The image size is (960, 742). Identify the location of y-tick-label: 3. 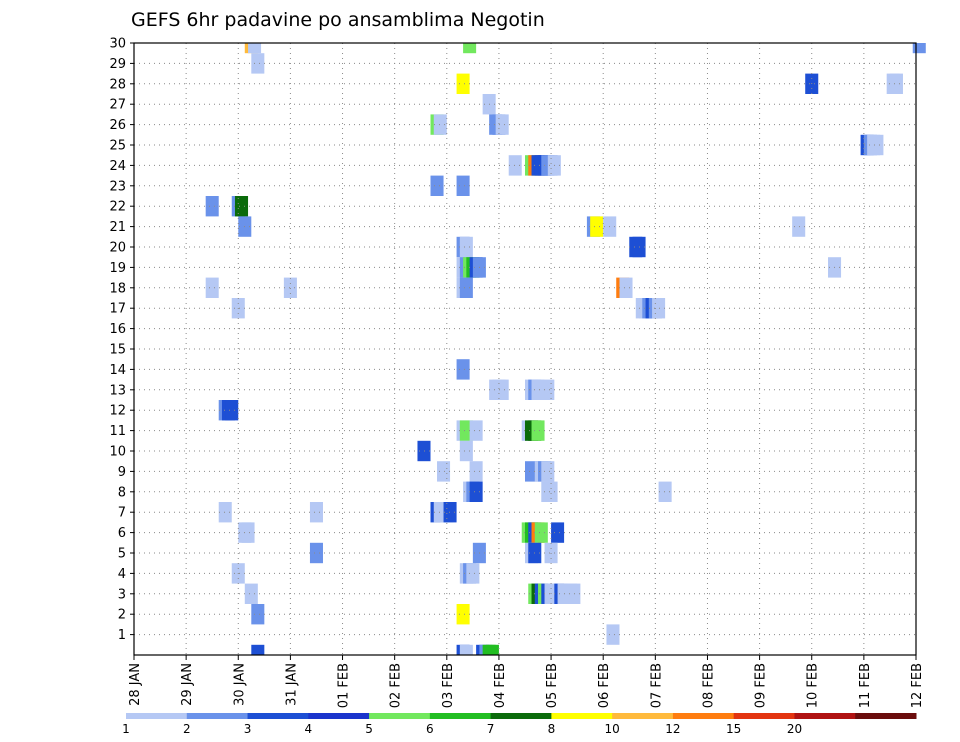
(122, 594).